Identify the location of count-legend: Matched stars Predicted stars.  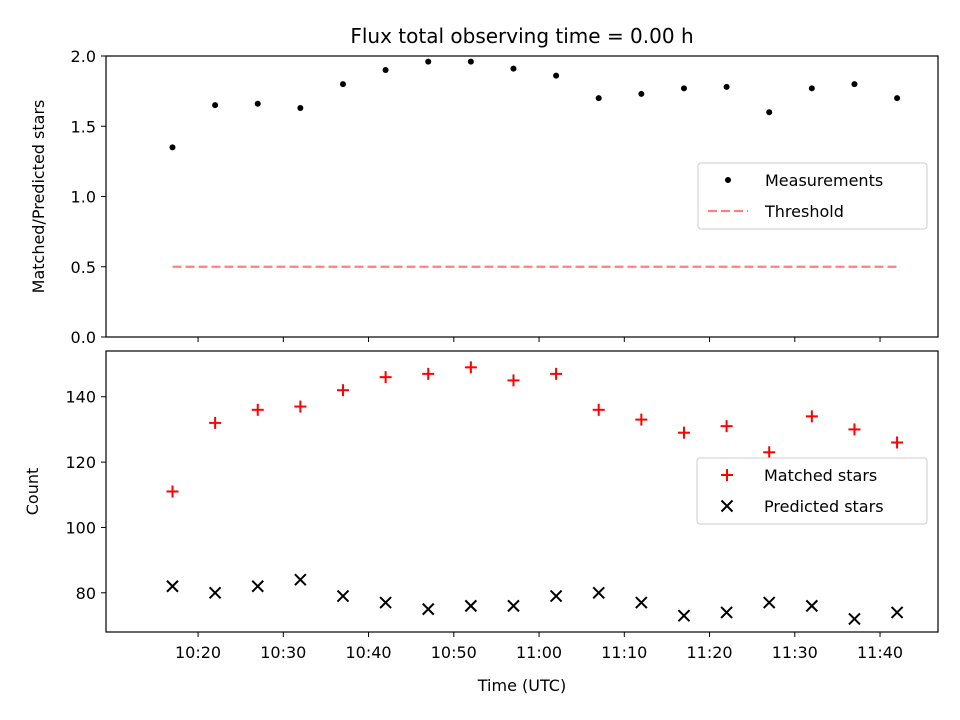
(812, 491).